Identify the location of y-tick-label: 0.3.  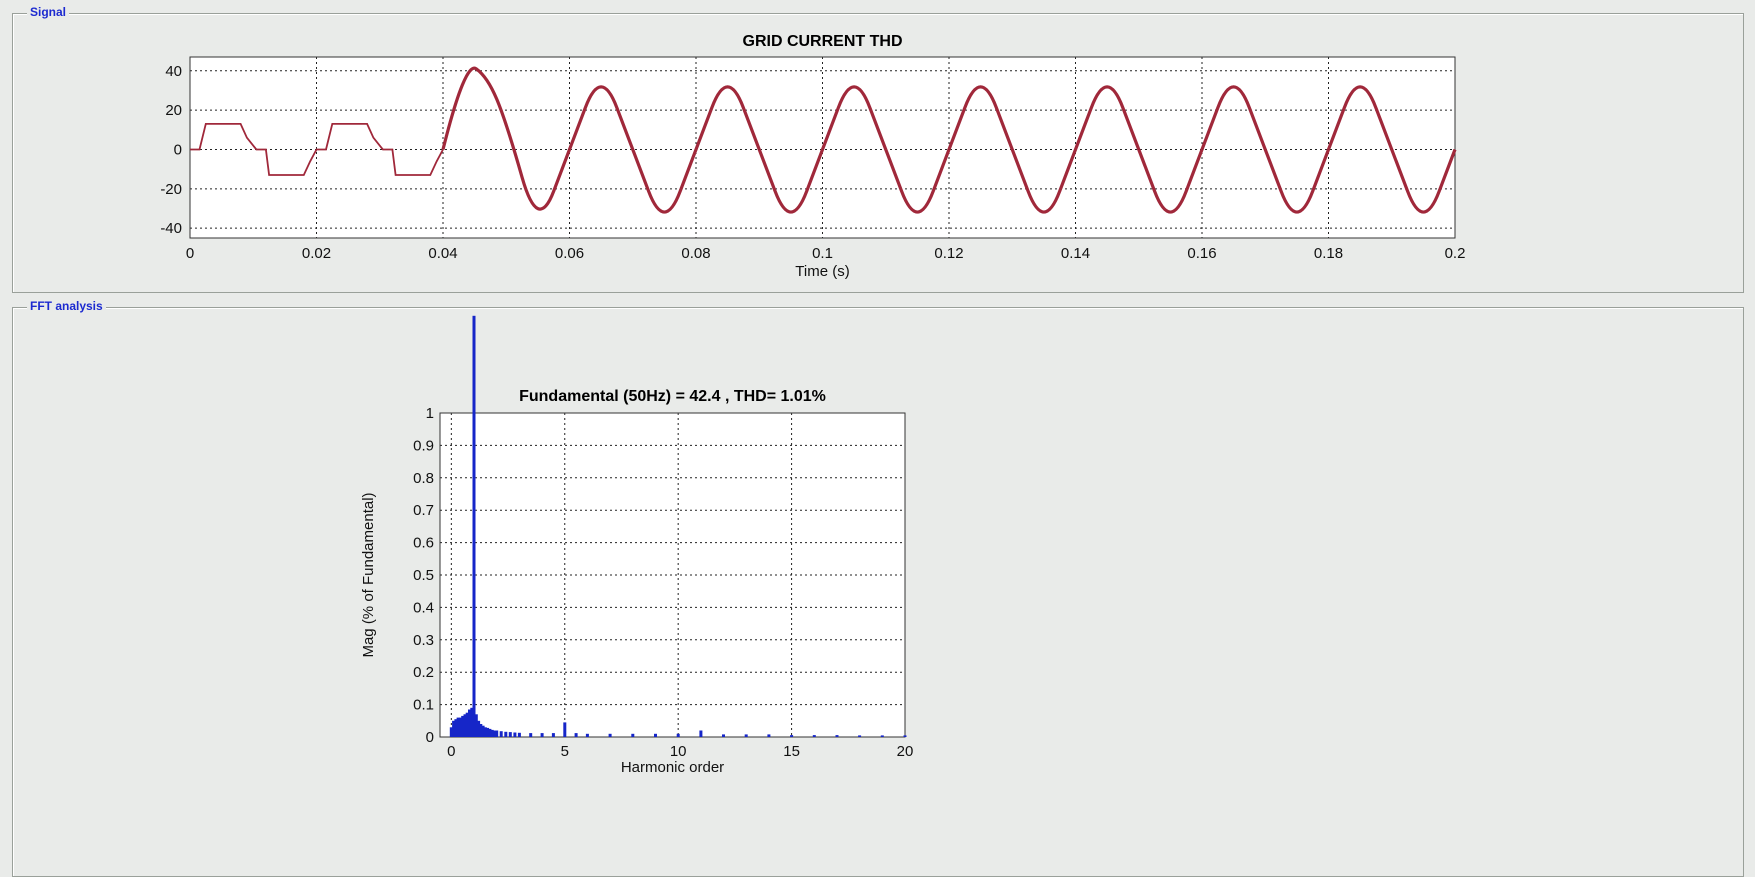
(423, 640).